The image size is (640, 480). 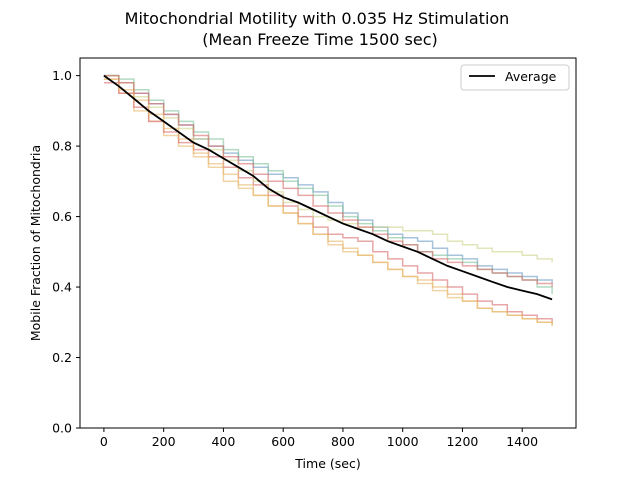 What do you see at coordinates (319, 39) in the screenshot?
I see `chart-subtitle: (Mean Freeze Time 1500 sec)` at bounding box center [319, 39].